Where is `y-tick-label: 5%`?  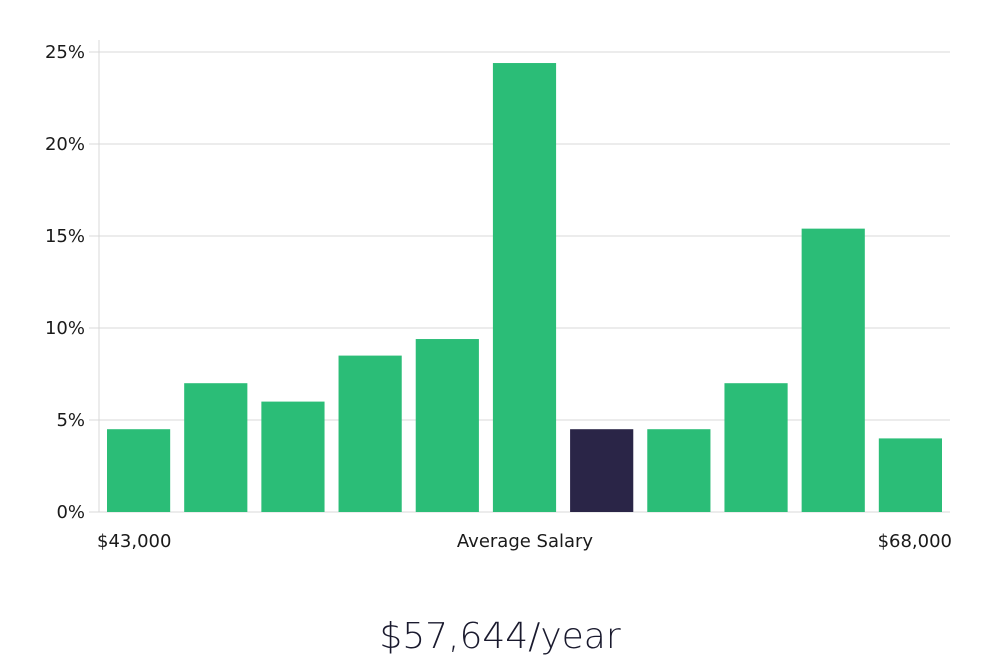
y-tick-label: 5% is located at coordinates (70, 420).